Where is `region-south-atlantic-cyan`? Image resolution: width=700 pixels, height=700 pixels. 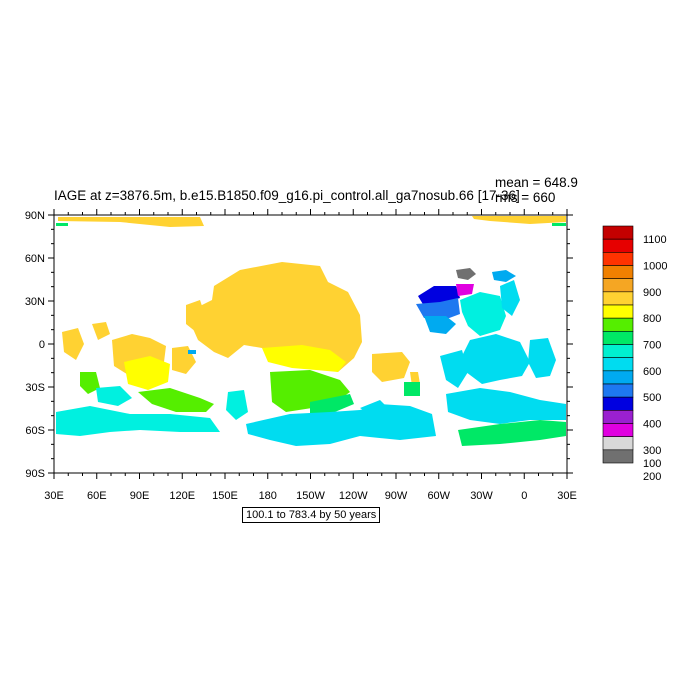 region-south-atlantic-cyan is located at coordinates (506, 406).